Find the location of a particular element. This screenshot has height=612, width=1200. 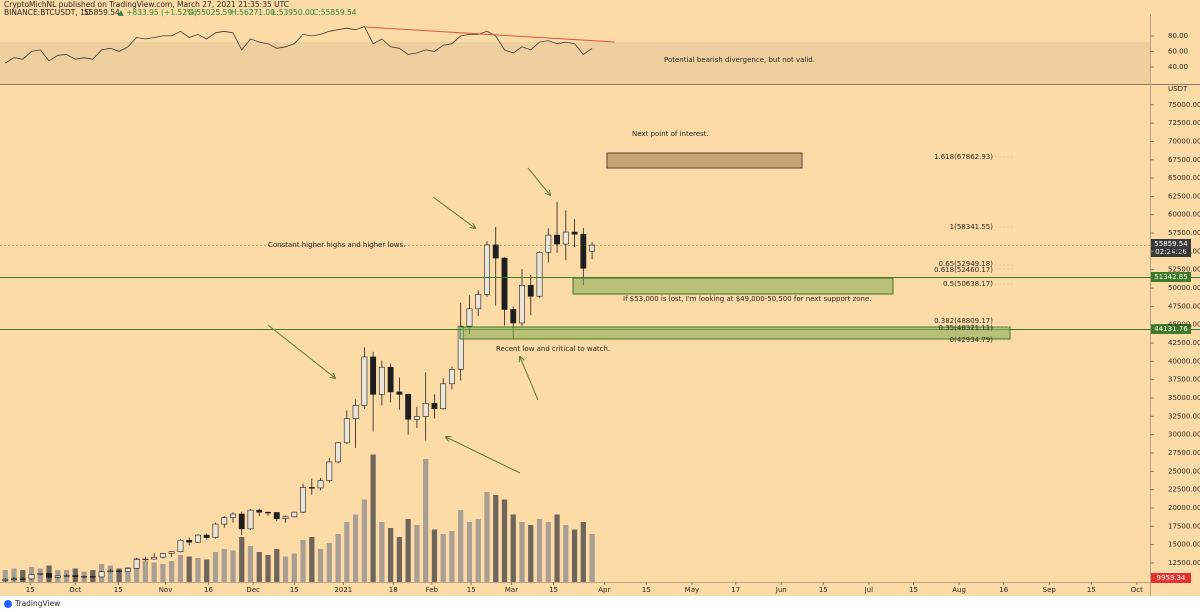

x-tick-label: May is located at coordinates (692, 590).